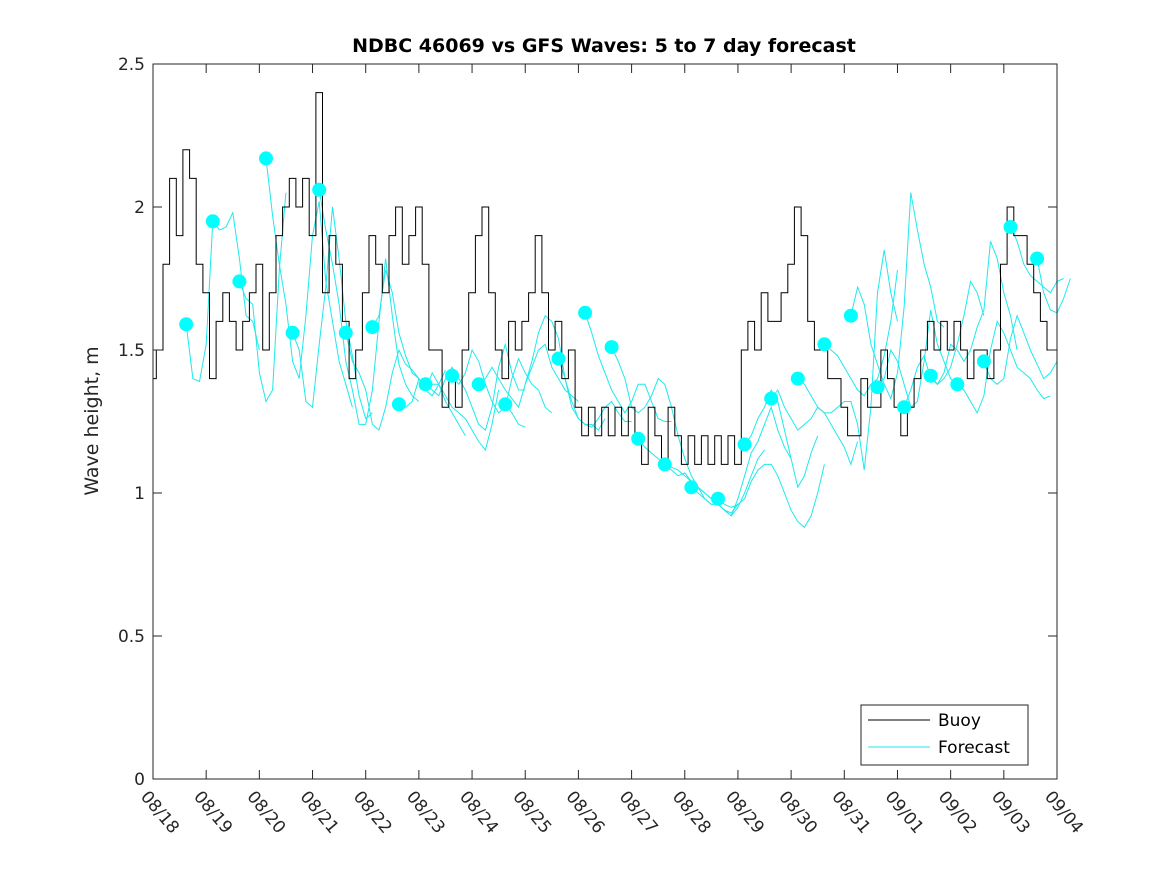 The height and width of the screenshot is (875, 1167). Describe the element at coordinates (139, 780) in the screenshot. I see `y-tick-label: 0` at that location.